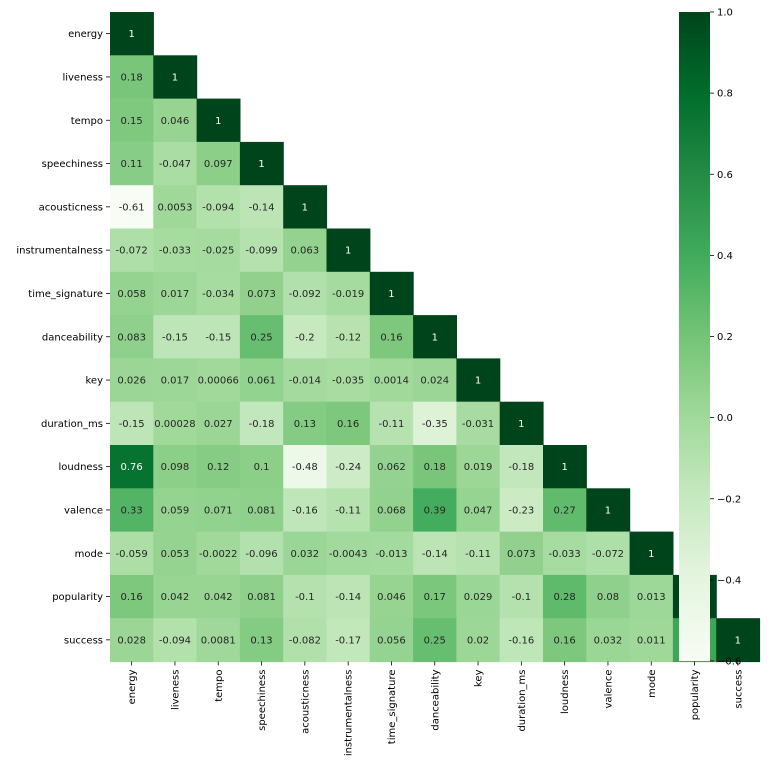  I want to click on y-tick-label-loudness: loudness, so click(81, 467).